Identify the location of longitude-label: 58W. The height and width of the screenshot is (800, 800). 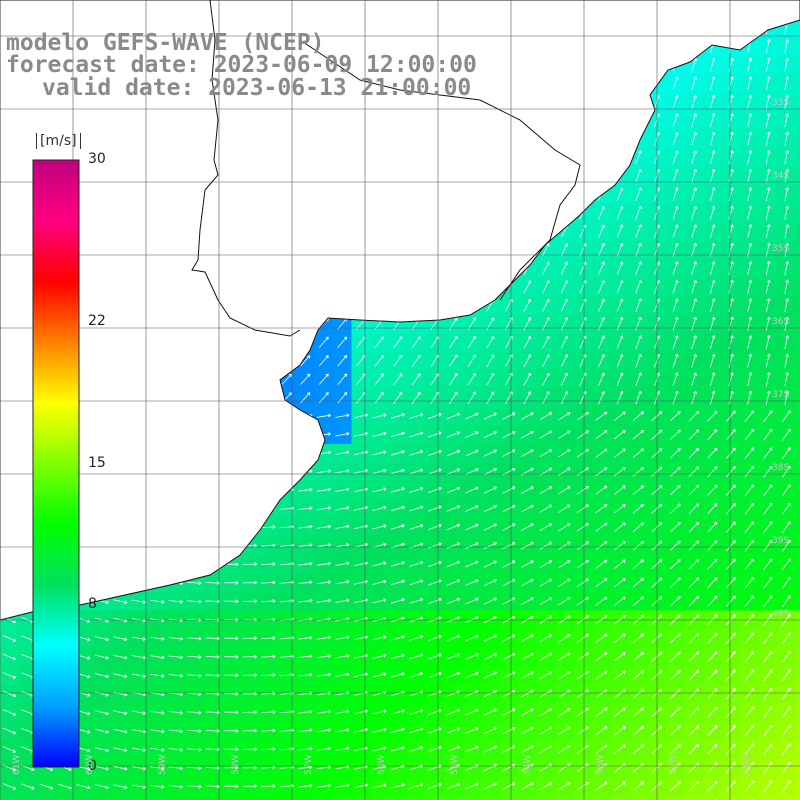
(236, 764).